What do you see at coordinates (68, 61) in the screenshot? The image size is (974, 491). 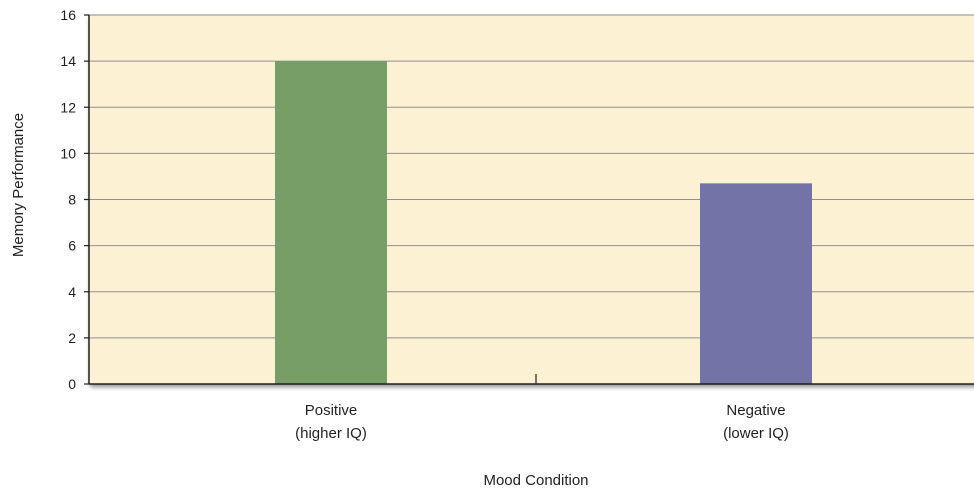 I see `y-tick-label: 14` at bounding box center [68, 61].